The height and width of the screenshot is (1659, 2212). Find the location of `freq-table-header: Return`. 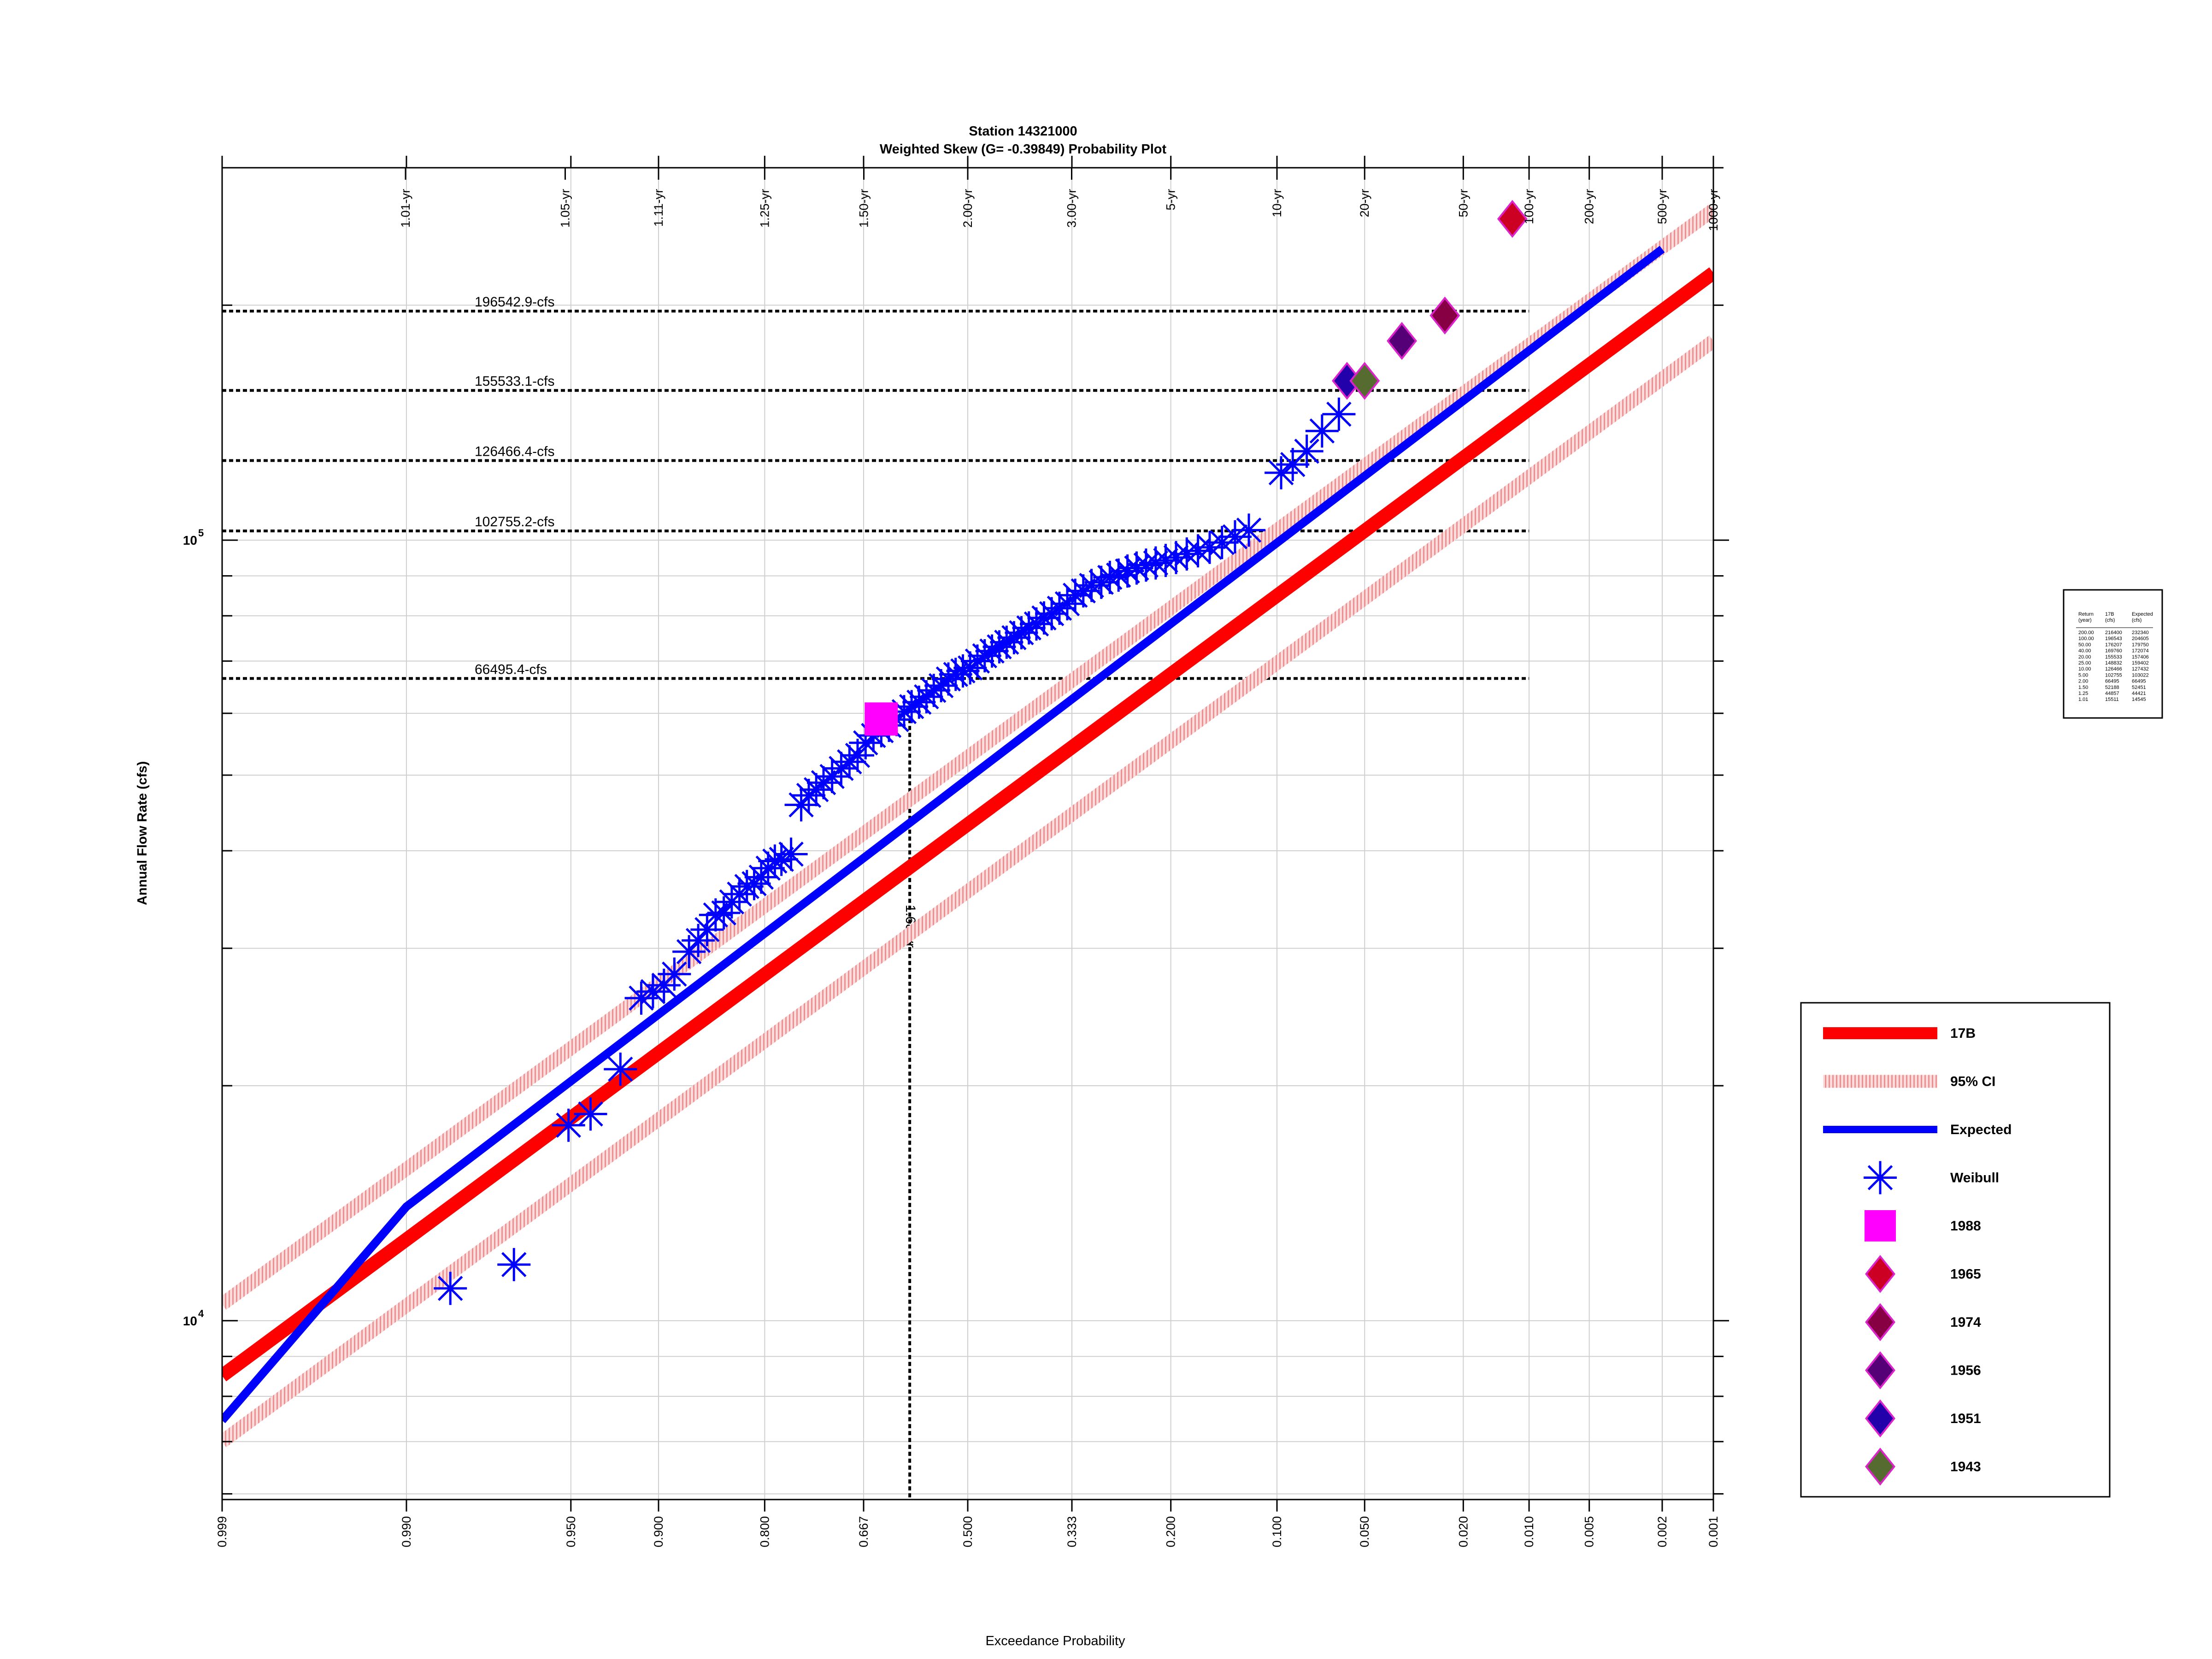

freq-table-header: Return is located at coordinates (2086, 614).